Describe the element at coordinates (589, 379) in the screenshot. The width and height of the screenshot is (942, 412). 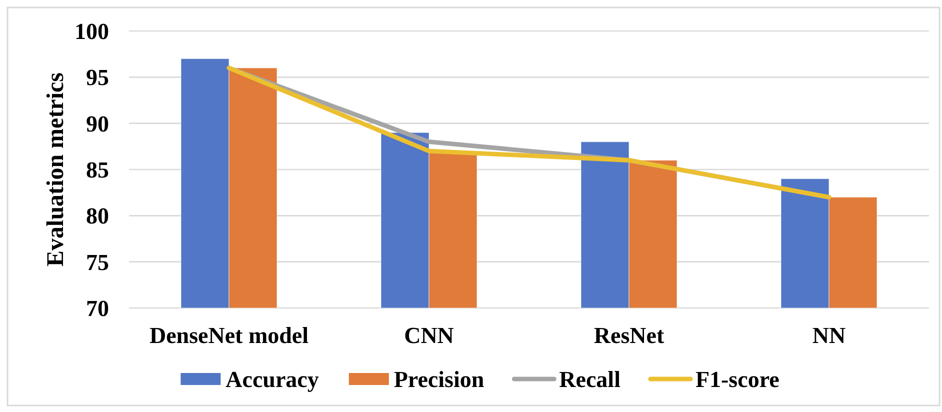
I see `legend-label: Recall` at that location.